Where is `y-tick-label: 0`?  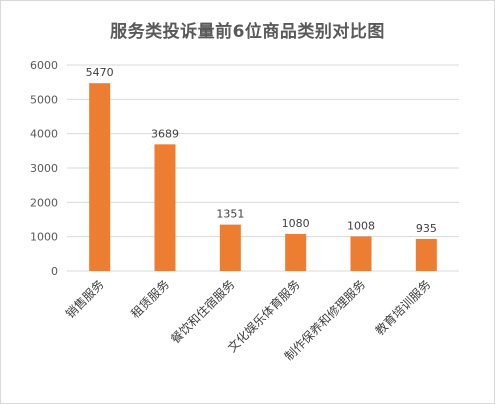 y-tick-label: 0 is located at coordinates (54, 271).